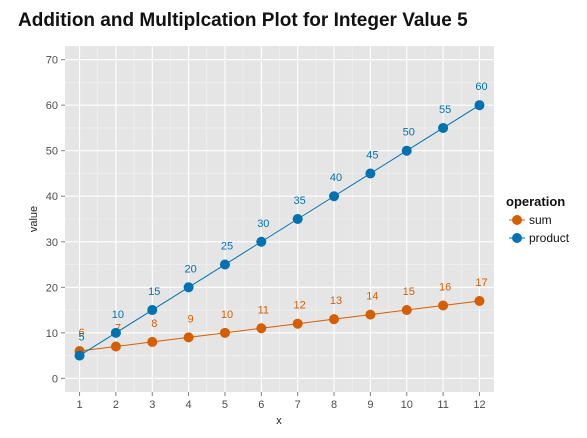 This screenshot has width=587, height=438. Describe the element at coordinates (79, 405) in the screenshot. I see `x-tick-label: 1` at that location.